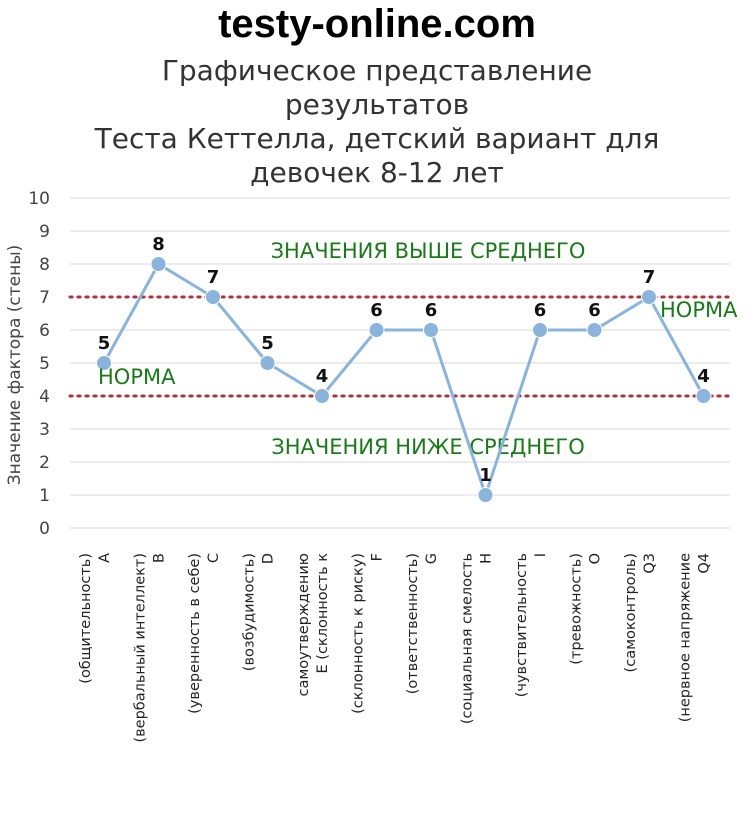 Image resolution: width=754 pixels, height=826 pixels. I want to click on y-tick-label: 7, so click(44, 298).